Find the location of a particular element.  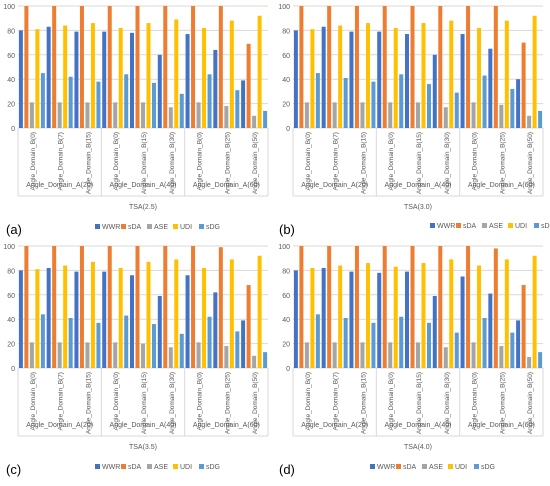

x-category-label: Angle_Domain_B(25) is located at coordinates (502, 163).